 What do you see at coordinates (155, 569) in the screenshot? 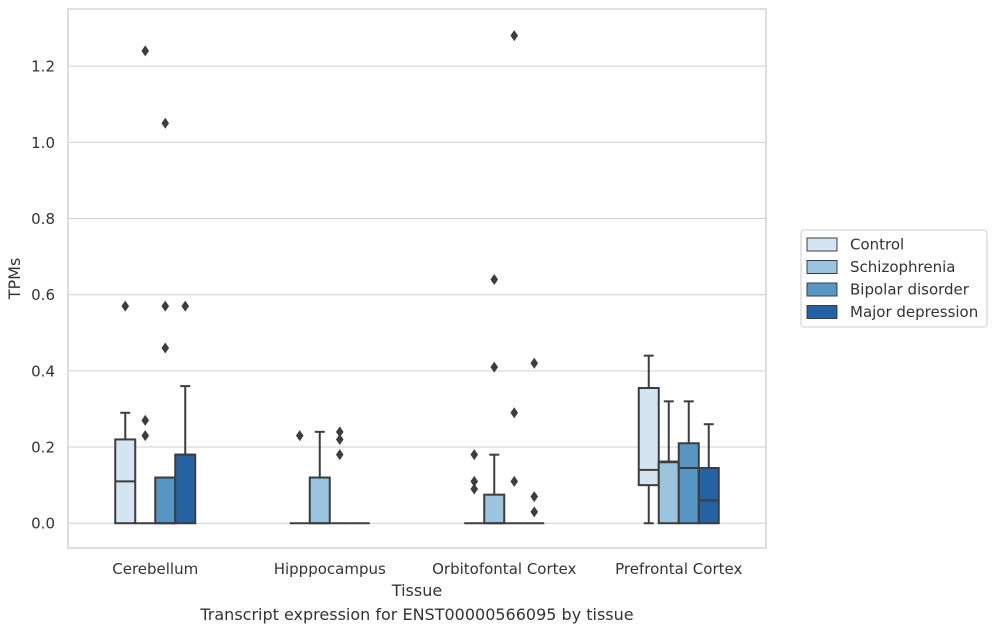
I see `x-tick-label: Cerebellum` at bounding box center [155, 569].